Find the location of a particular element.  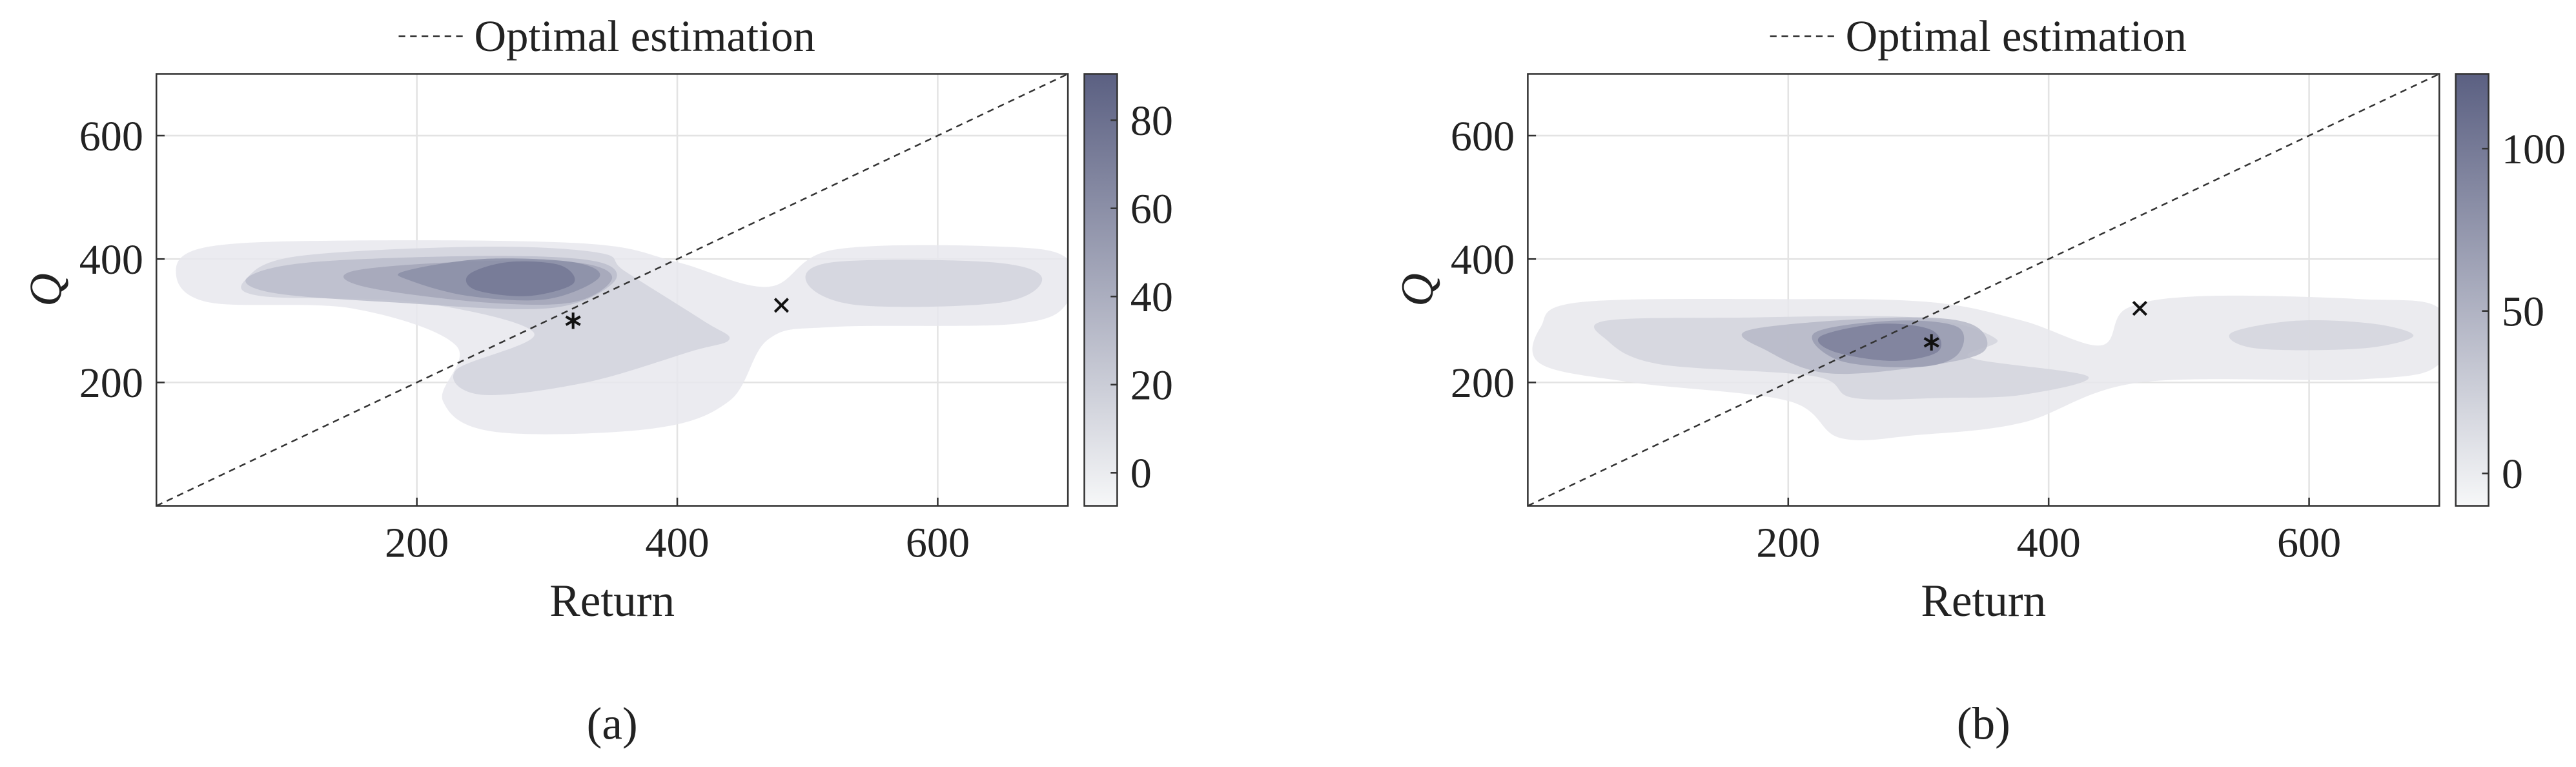

colorbar-tick-label: 60 is located at coordinates (1151, 210).